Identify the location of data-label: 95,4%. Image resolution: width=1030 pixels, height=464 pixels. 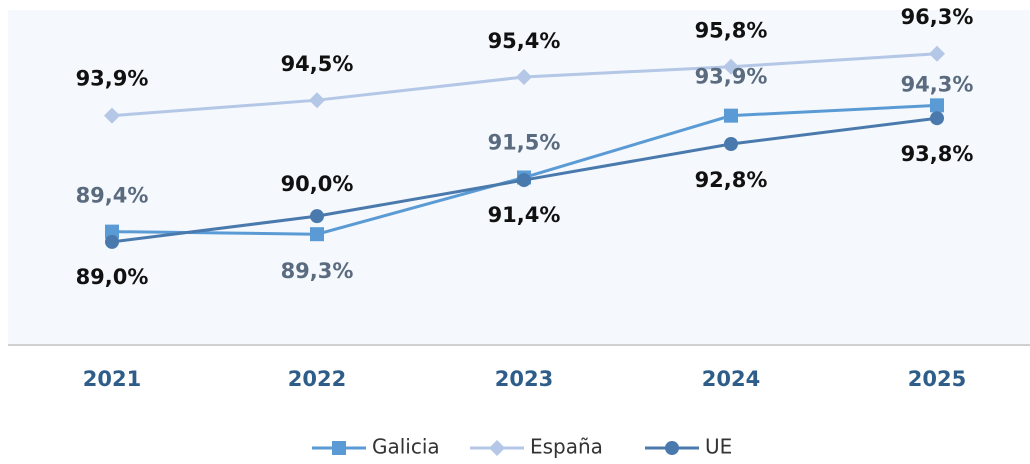
(524, 41).